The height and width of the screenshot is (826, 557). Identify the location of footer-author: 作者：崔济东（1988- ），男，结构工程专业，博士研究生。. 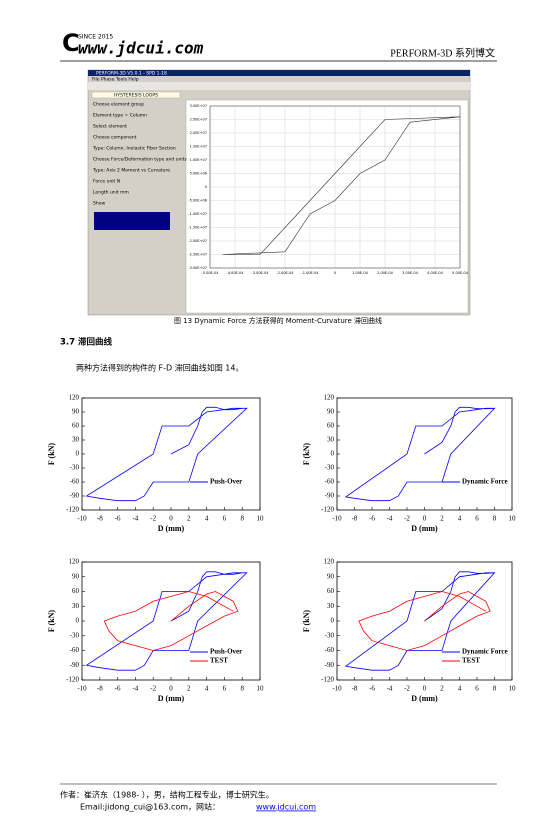
(167, 795).